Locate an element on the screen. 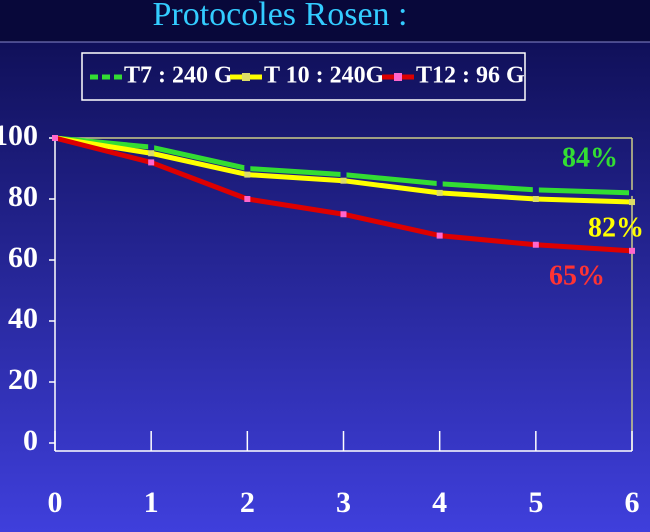  x-tick-label: 4 is located at coordinates (439, 502).